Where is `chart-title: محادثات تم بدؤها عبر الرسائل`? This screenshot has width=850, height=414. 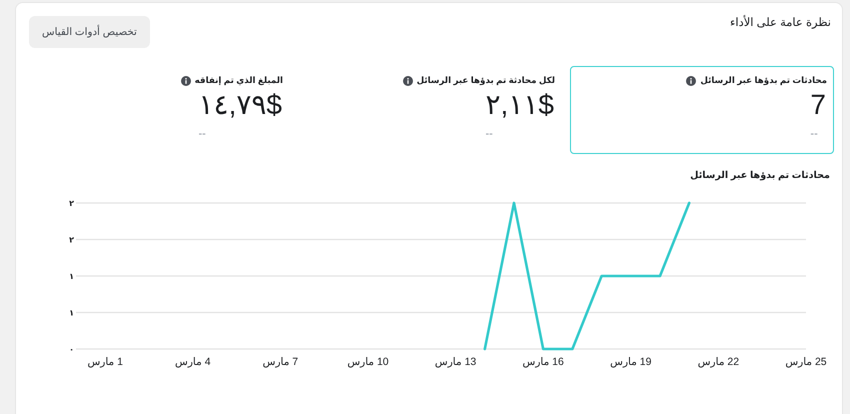 chart-title: محادثات تم بدؤها عبر الرسائل is located at coordinates (760, 175).